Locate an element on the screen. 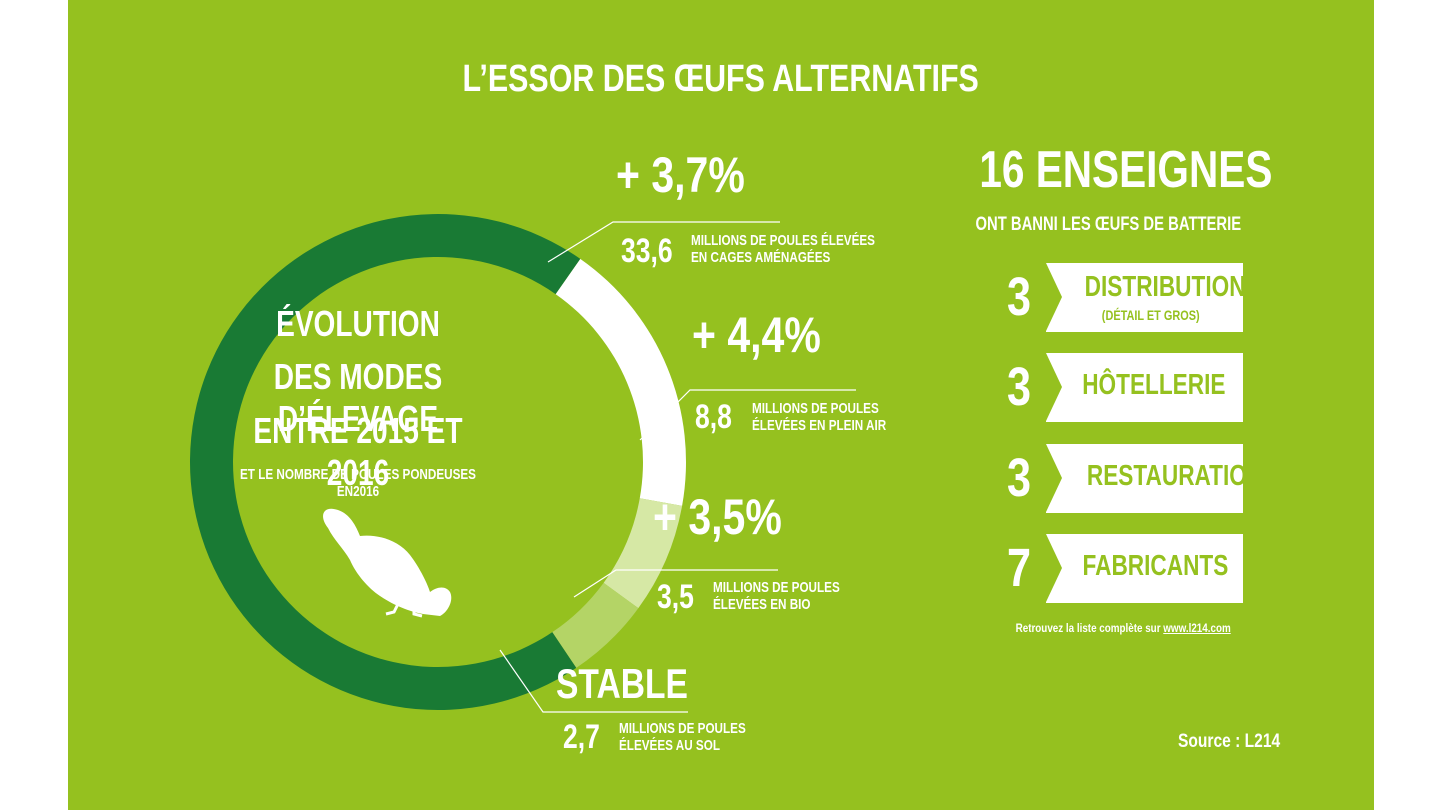  bio-value-label: 3,5 is located at coordinates (675, 597).